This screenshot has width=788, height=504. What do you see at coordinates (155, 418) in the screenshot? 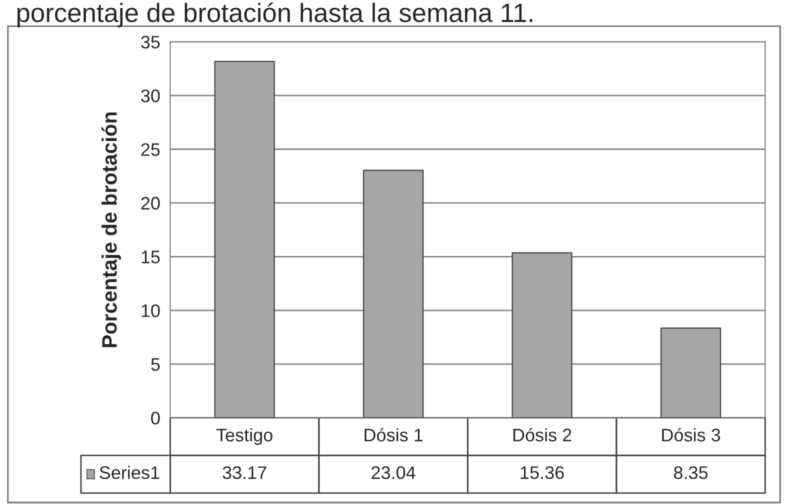
I see `y-tick-label: 0` at bounding box center [155, 418].